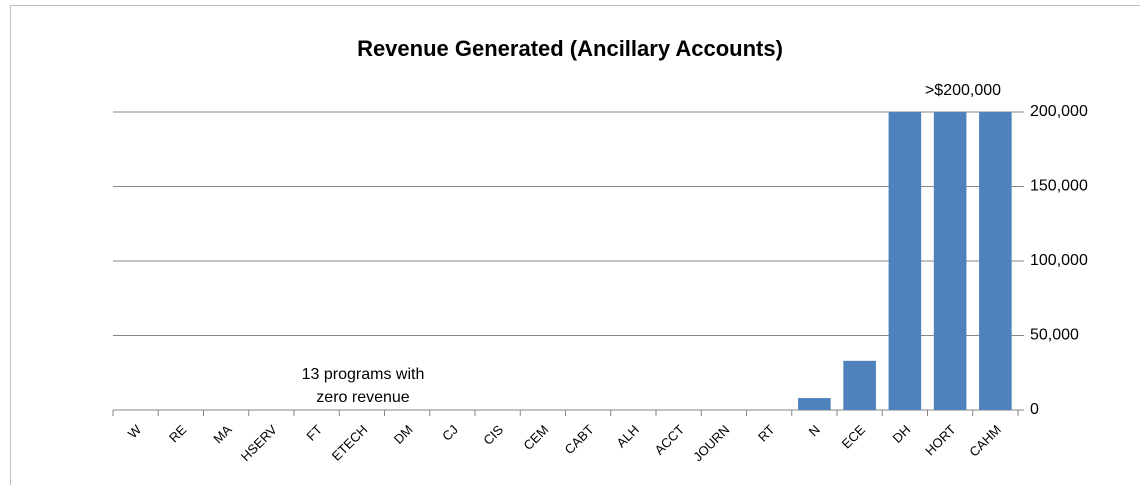  I want to click on chart-title: Revenue Generated (Ancillary Accounts), so click(570, 48).